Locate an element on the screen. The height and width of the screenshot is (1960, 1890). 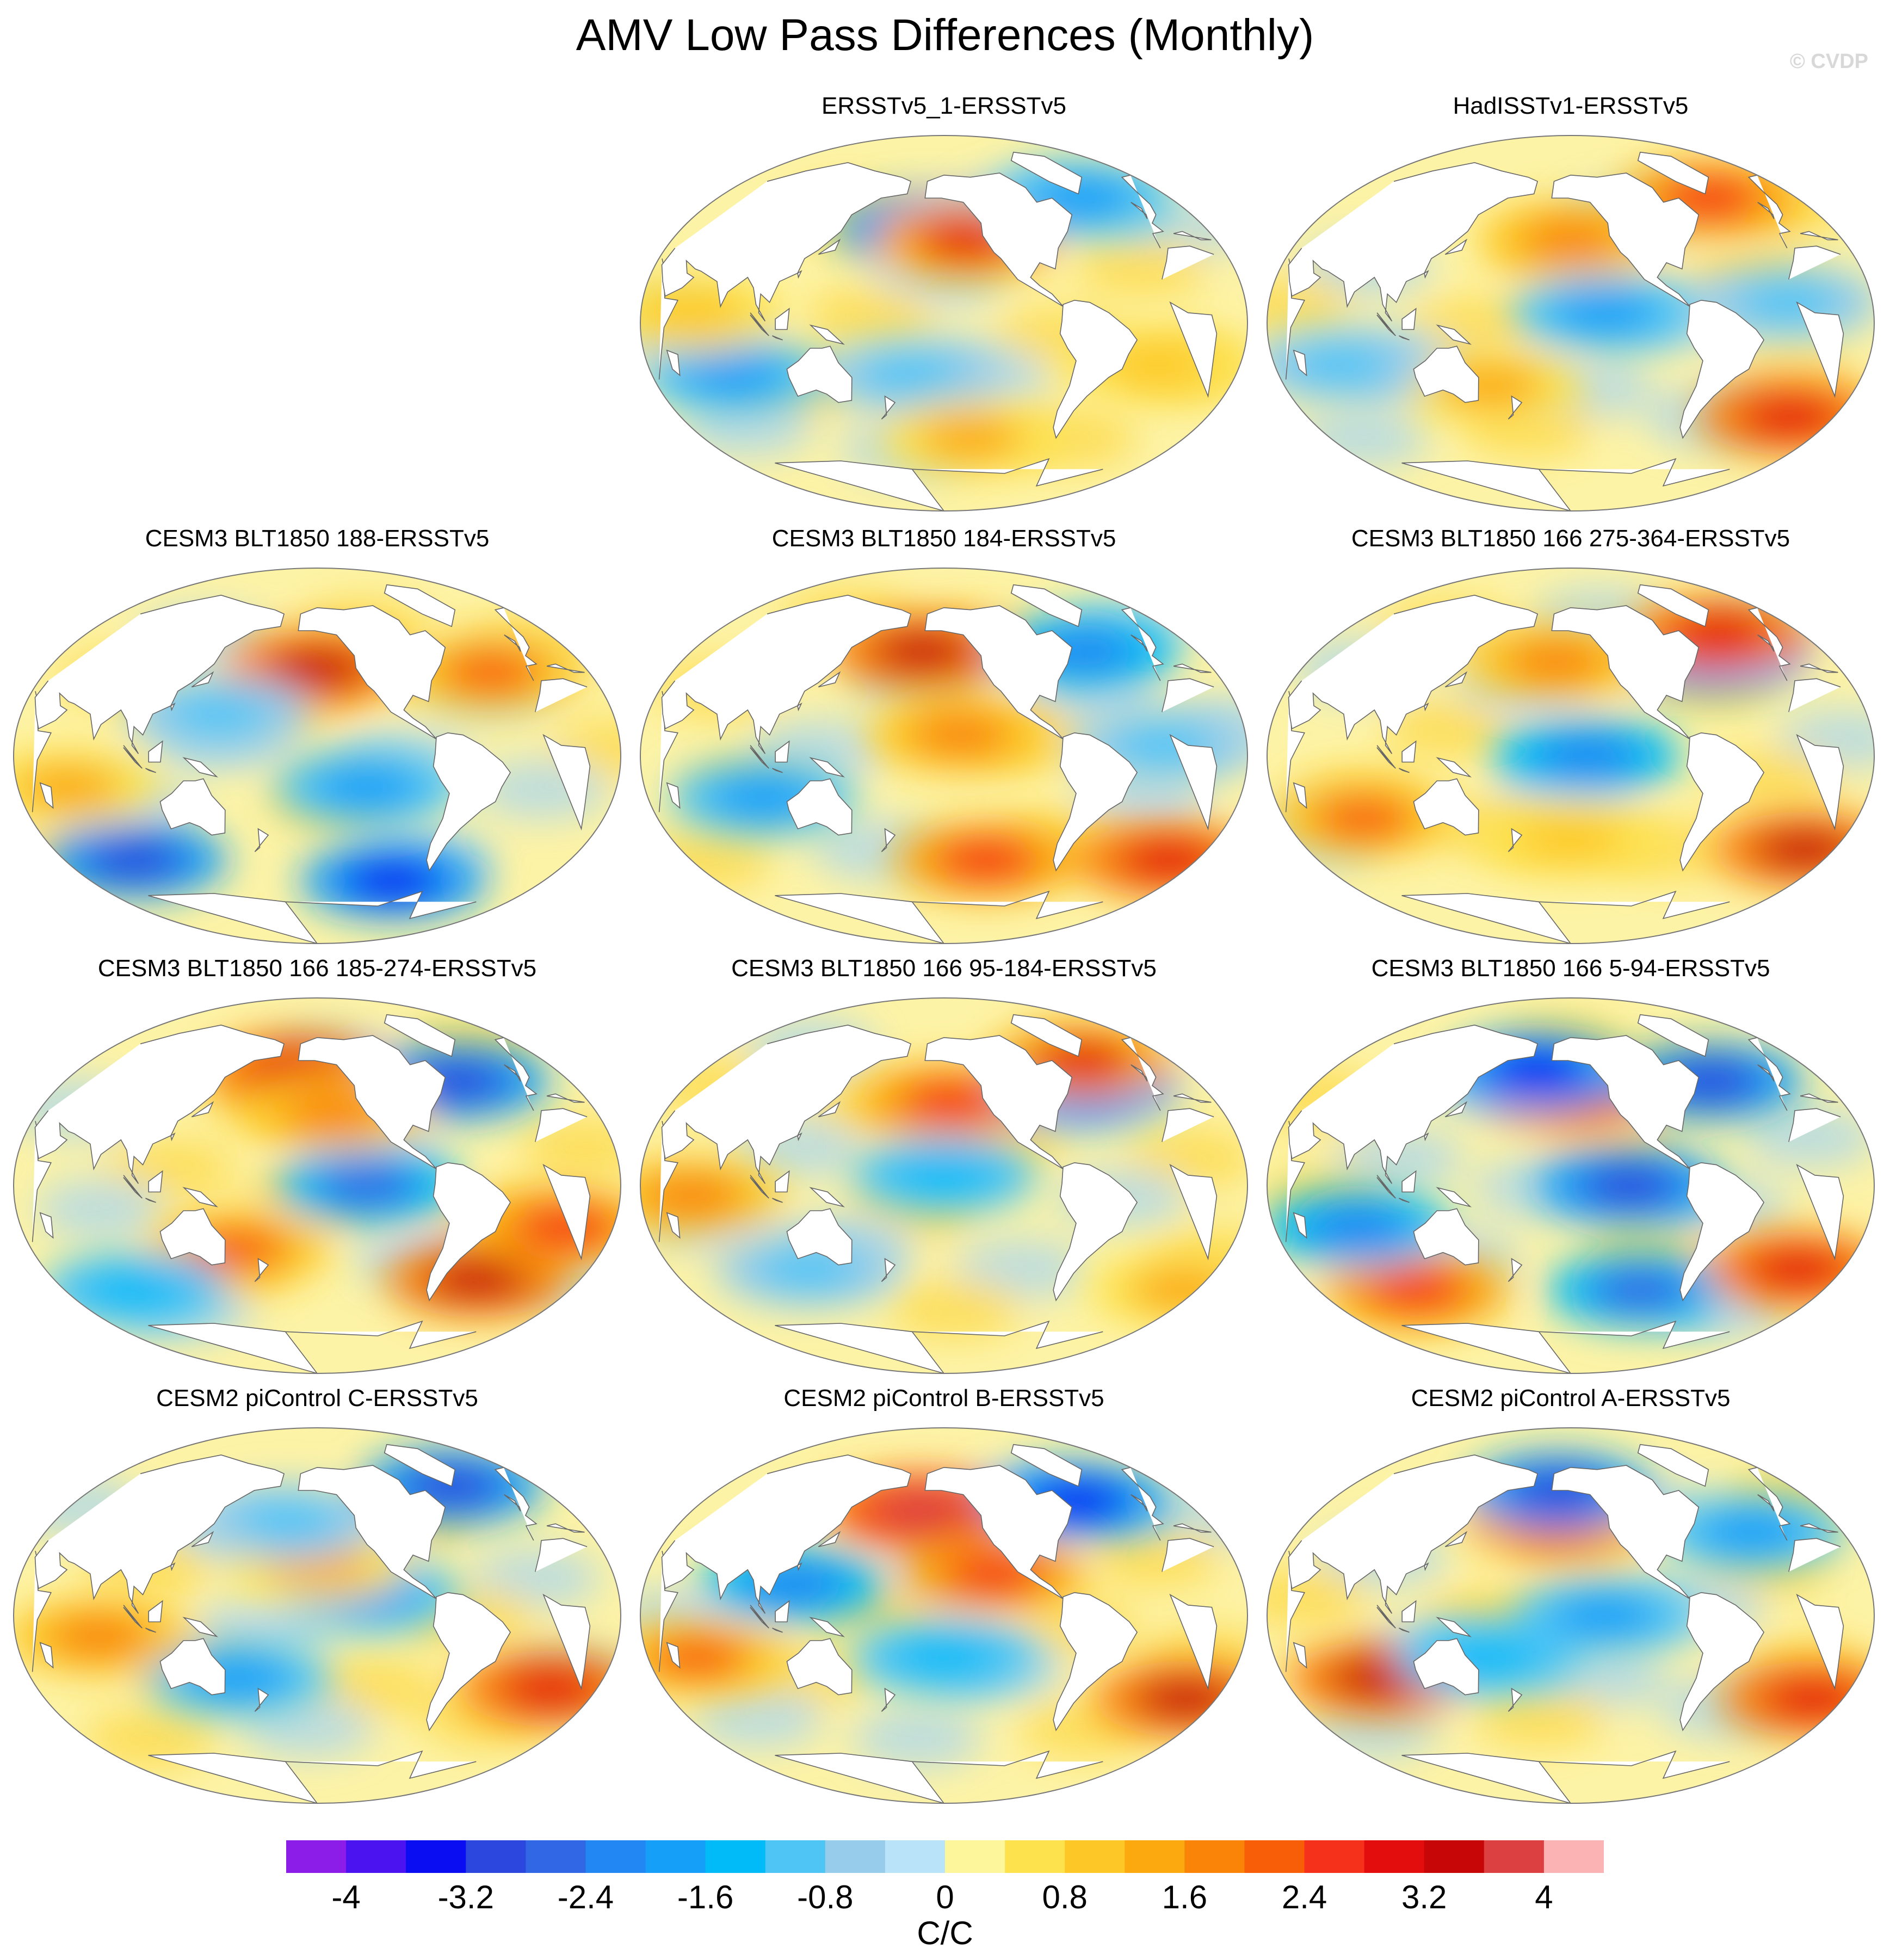
panel-title: CESM2 piControl B-ERSSTv5 is located at coordinates (943, 1398).